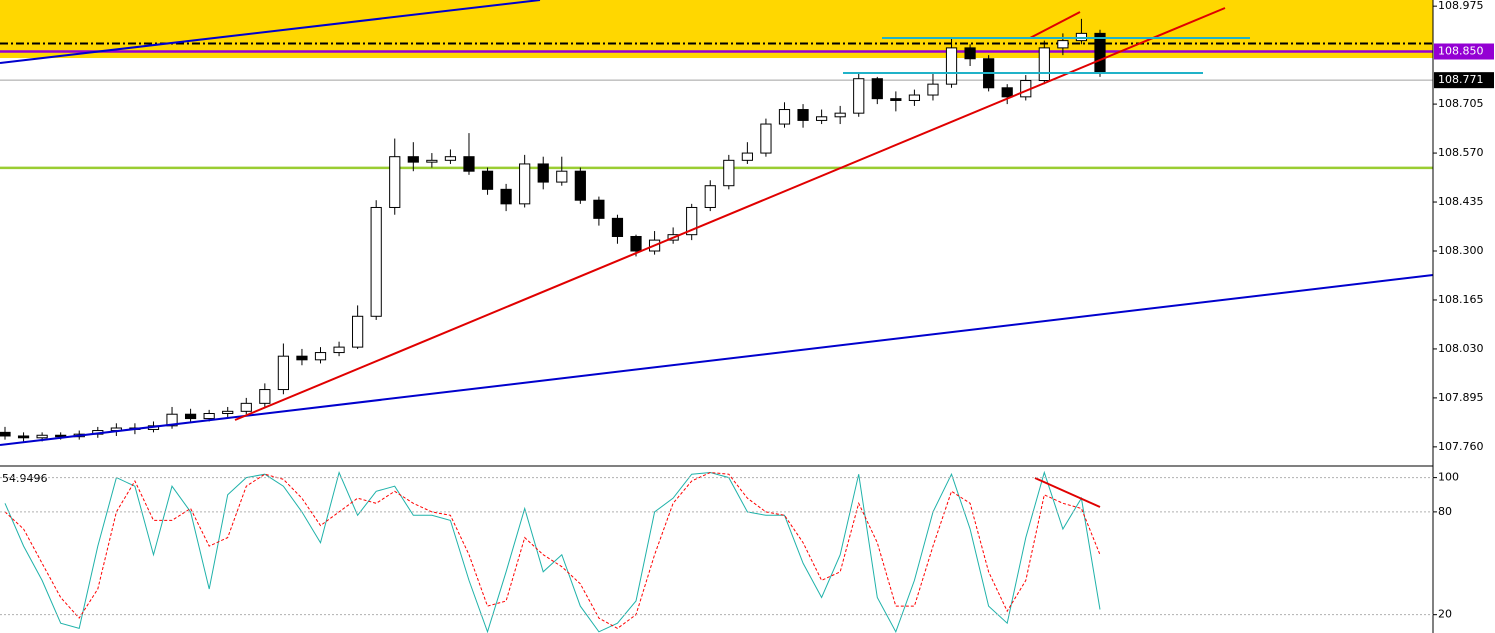 This screenshot has width=1495, height=633. What do you see at coordinates (1461, 152) in the screenshot?
I see `y-tick-label: 108.570` at bounding box center [1461, 152].